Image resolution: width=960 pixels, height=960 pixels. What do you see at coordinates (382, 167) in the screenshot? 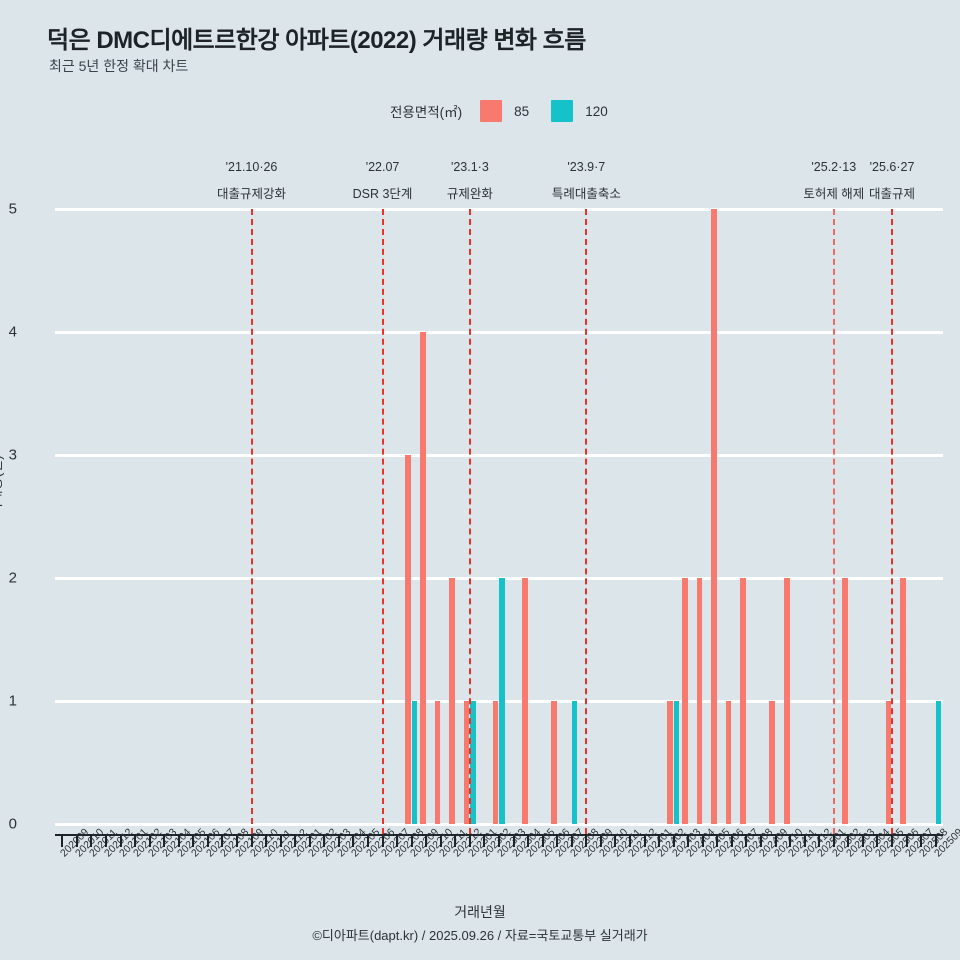
I see `event-date-202207: '22.07` at bounding box center [382, 167].